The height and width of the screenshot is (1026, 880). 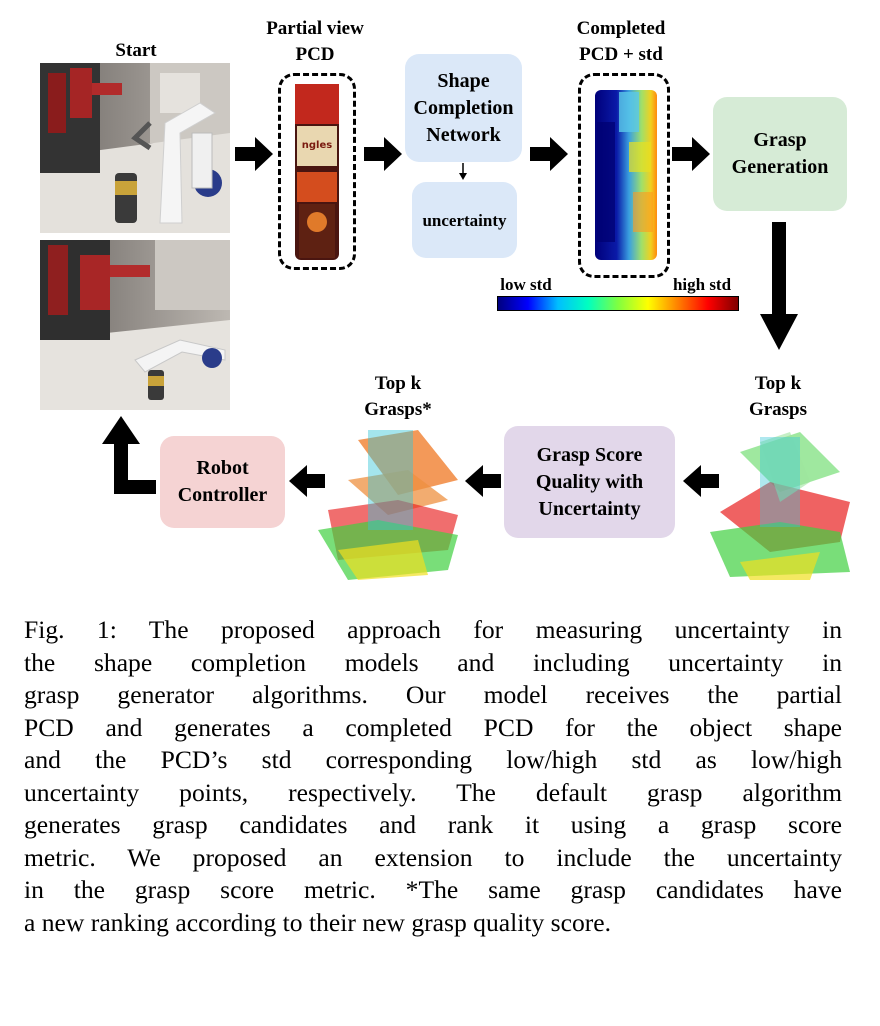 What do you see at coordinates (589, 454) in the screenshot?
I see `grasp-score-line1: Grasp Score` at bounding box center [589, 454].